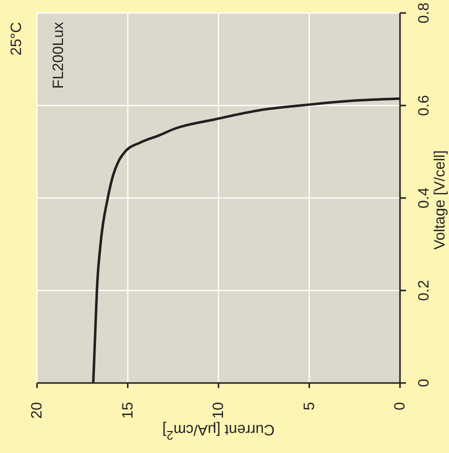 The image size is (449, 453). Describe the element at coordinates (423, 198) in the screenshot. I see `y-tick-label: 0.4` at that location.